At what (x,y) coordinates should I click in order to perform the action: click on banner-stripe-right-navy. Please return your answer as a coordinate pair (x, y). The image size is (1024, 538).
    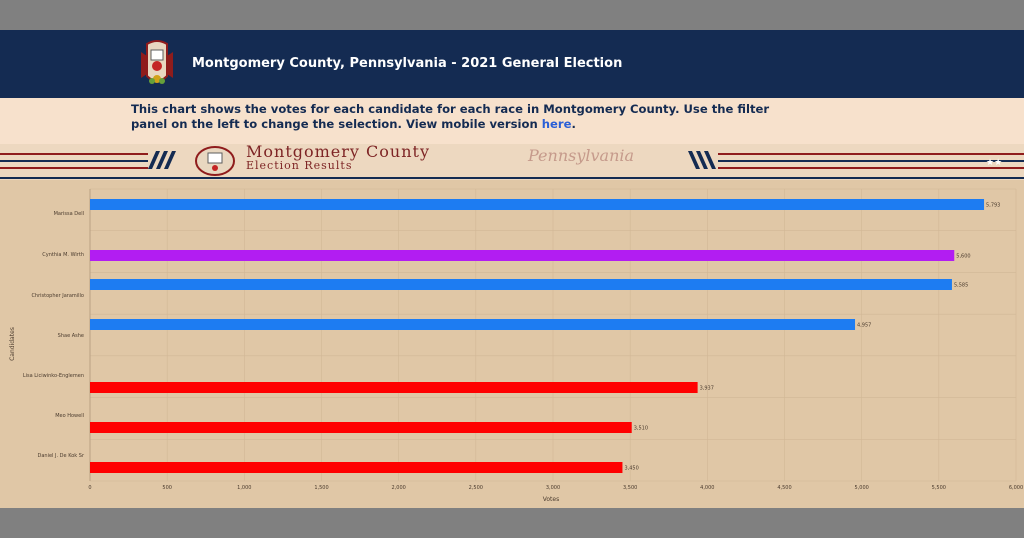
    Looking at the image, I should click on (871, 161).